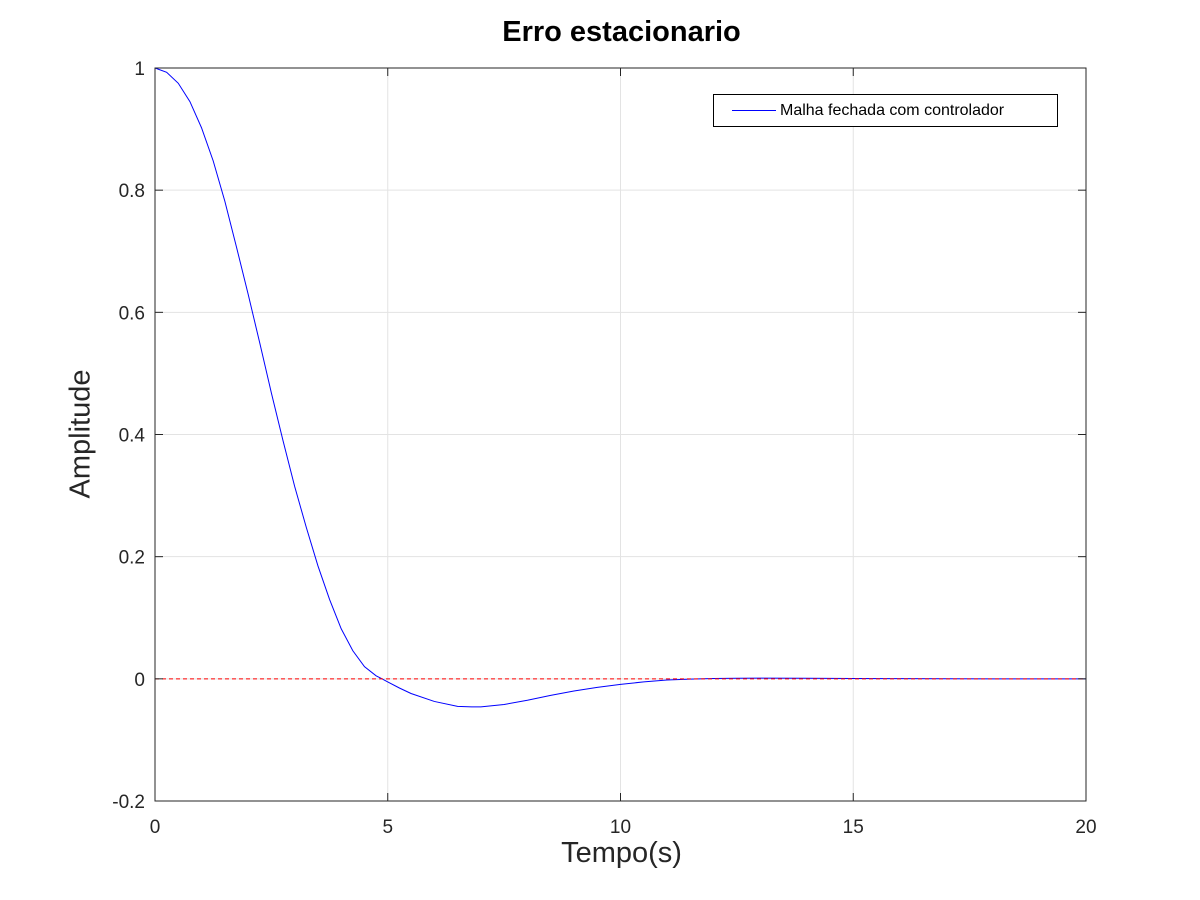  Describe the element at coordinates (1085, 827) in the screenshot. I see `x-tick-label: 20` at that location.